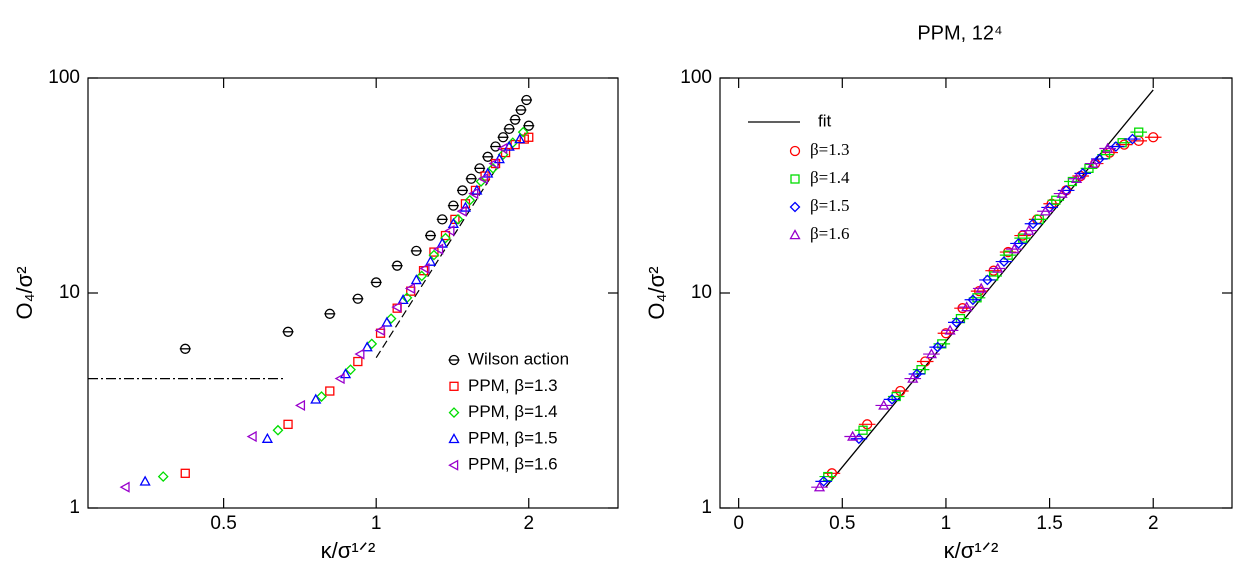 Image resolution: width=1235 pixels, height=567 pixels. I want to click on legend-label: PPM, β=1.3, so click(513, 385).